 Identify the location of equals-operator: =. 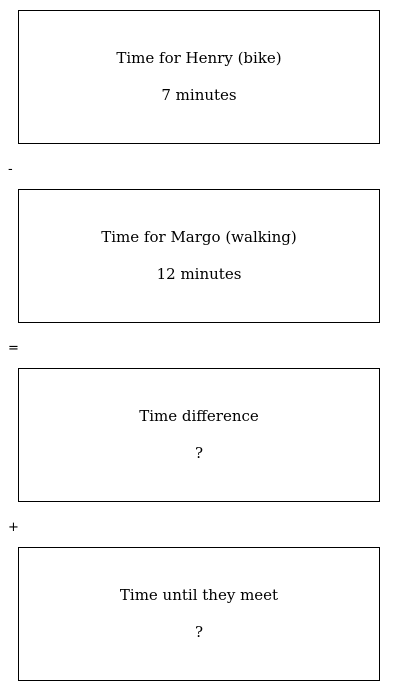
(13, 348).